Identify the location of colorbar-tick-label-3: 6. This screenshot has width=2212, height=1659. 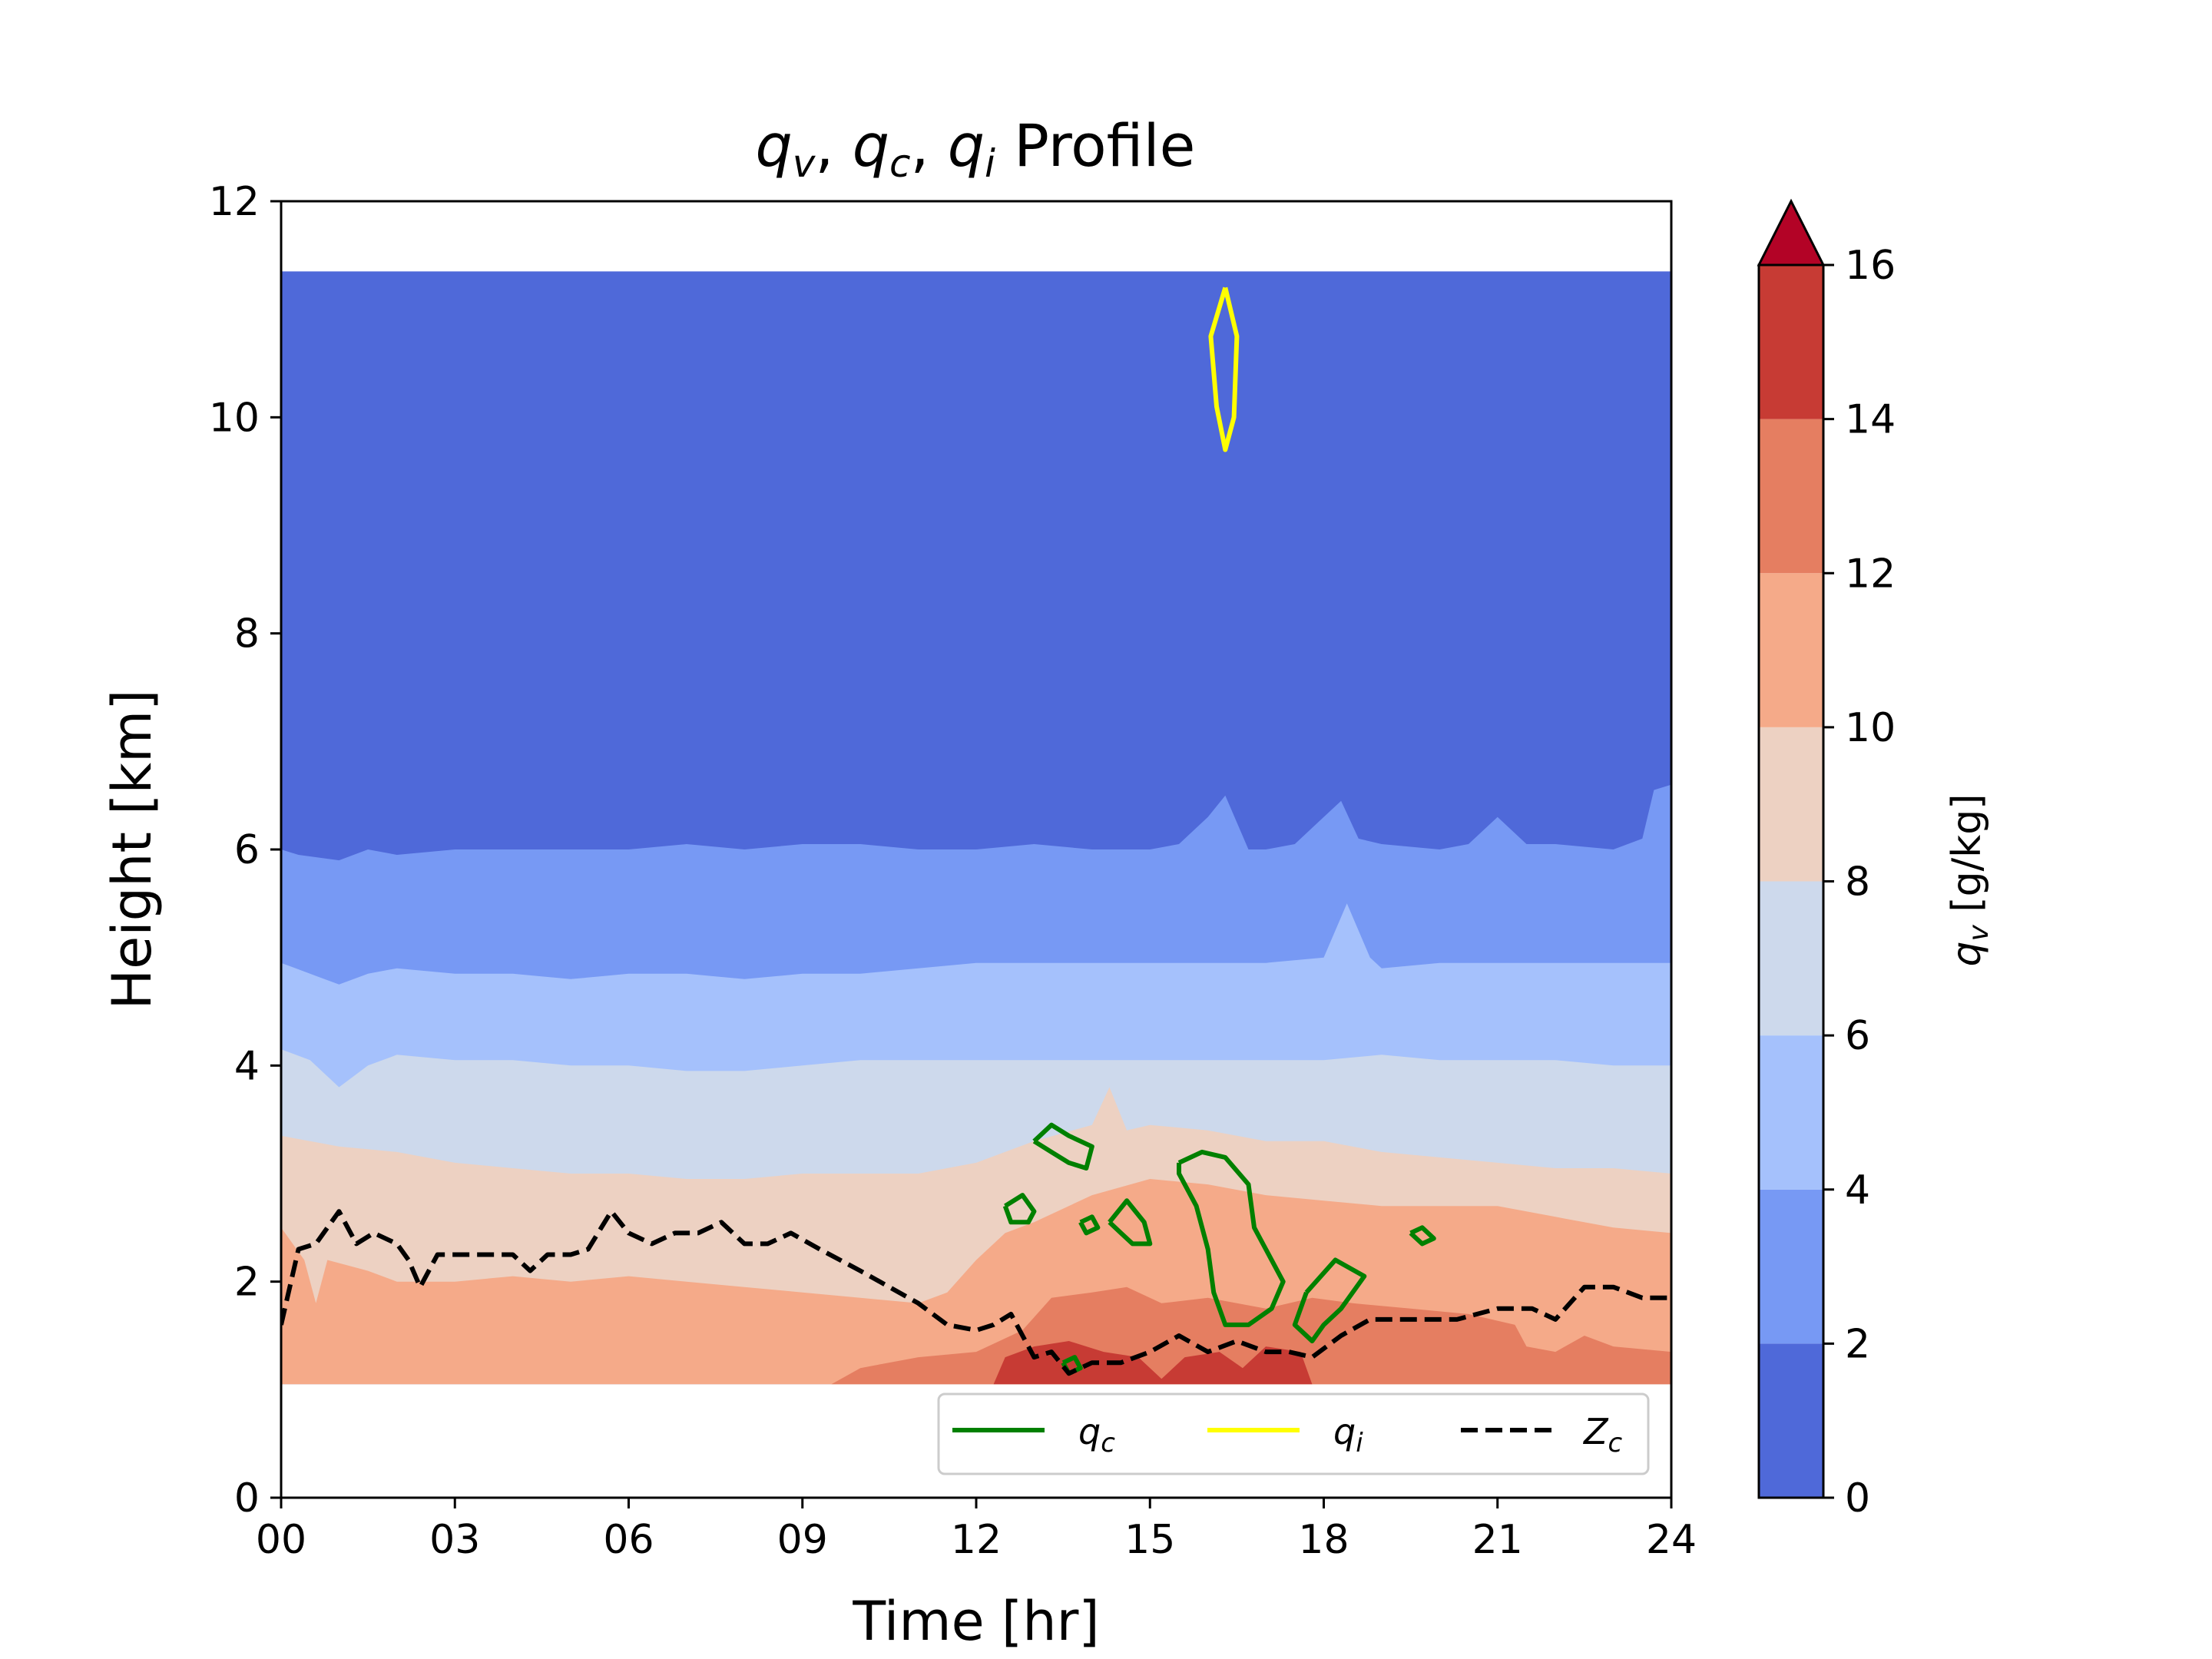
(1858, 1036).